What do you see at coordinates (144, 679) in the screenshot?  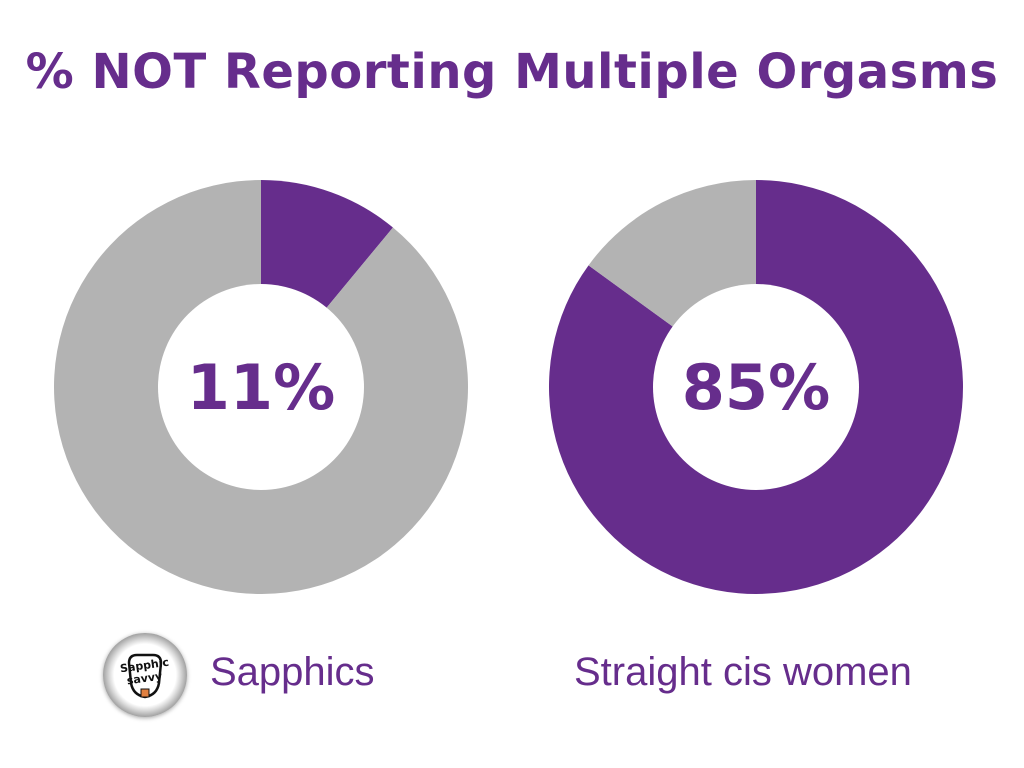 I see `logo-text-line2: savvy` at bounding box center [144, 679].